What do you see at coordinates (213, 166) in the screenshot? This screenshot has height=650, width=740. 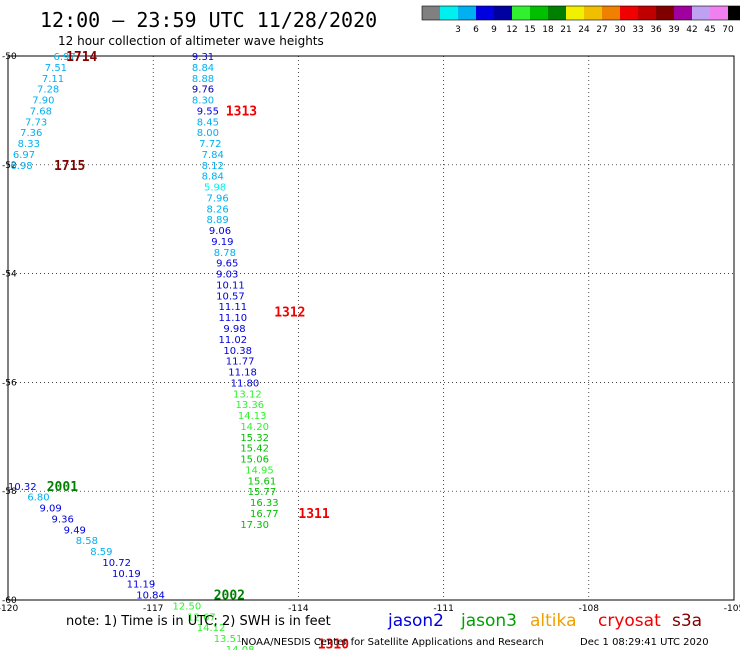 I see `wave-height-value: 8.12` at bounding box center [213, 166].